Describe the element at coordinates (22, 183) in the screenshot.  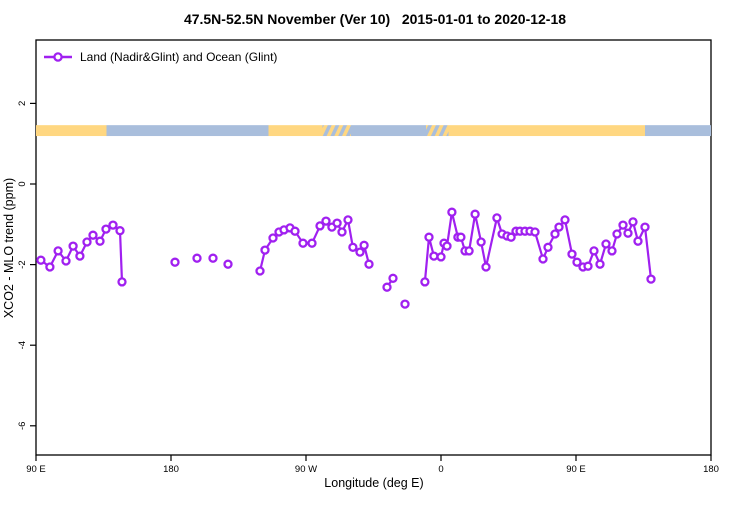
I see `y-tick-label: 0` at that location.